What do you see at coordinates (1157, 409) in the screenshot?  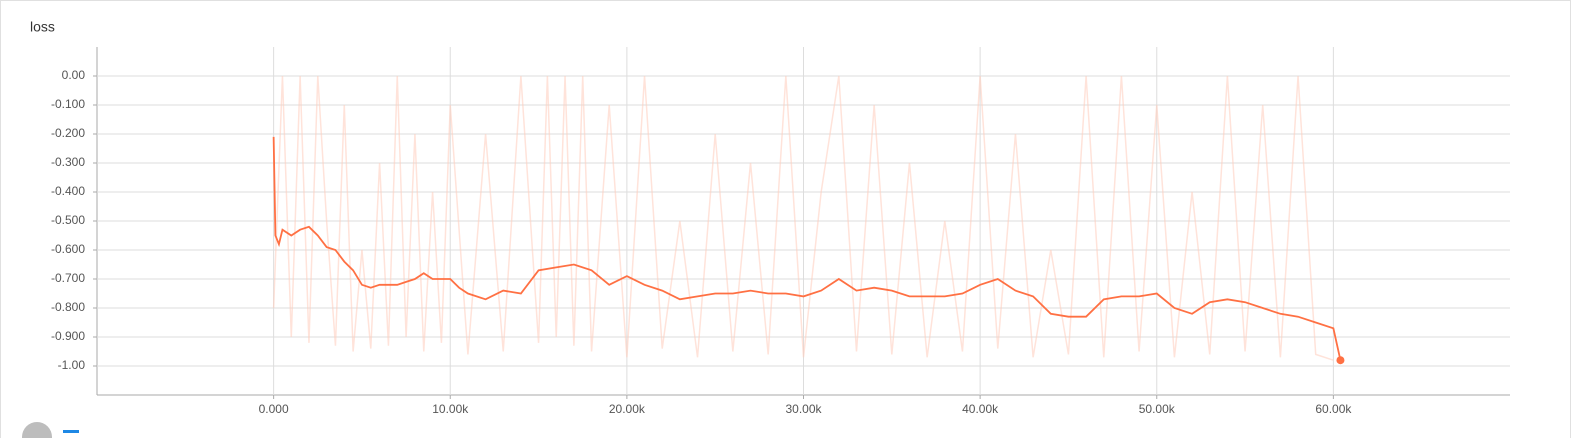 I see `x-tick-label: 50.00k` at bounding box center [1157, 409].